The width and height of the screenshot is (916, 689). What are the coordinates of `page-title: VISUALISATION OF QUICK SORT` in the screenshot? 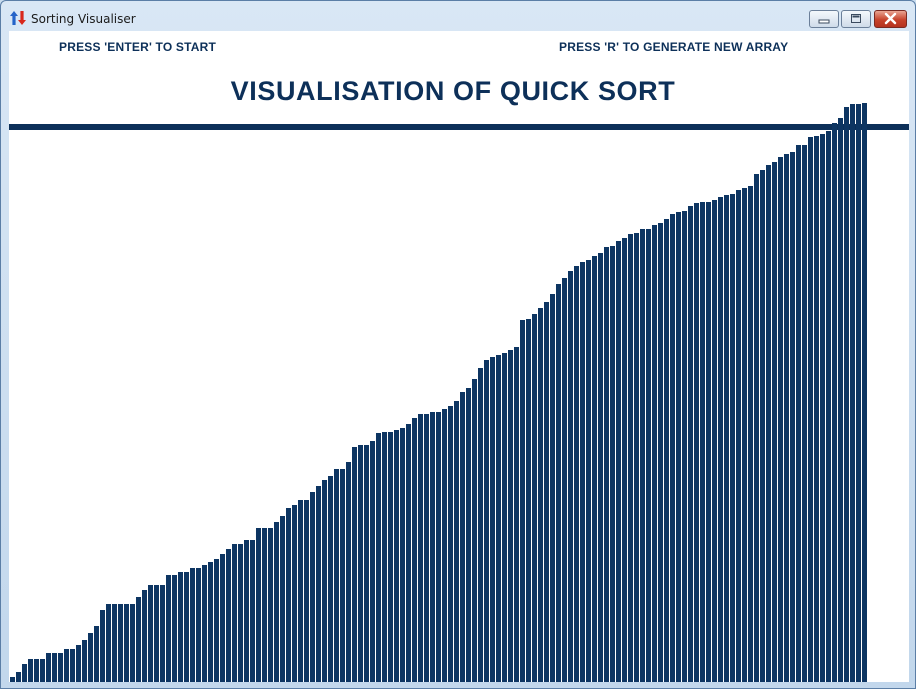 It's located at (453, 91).